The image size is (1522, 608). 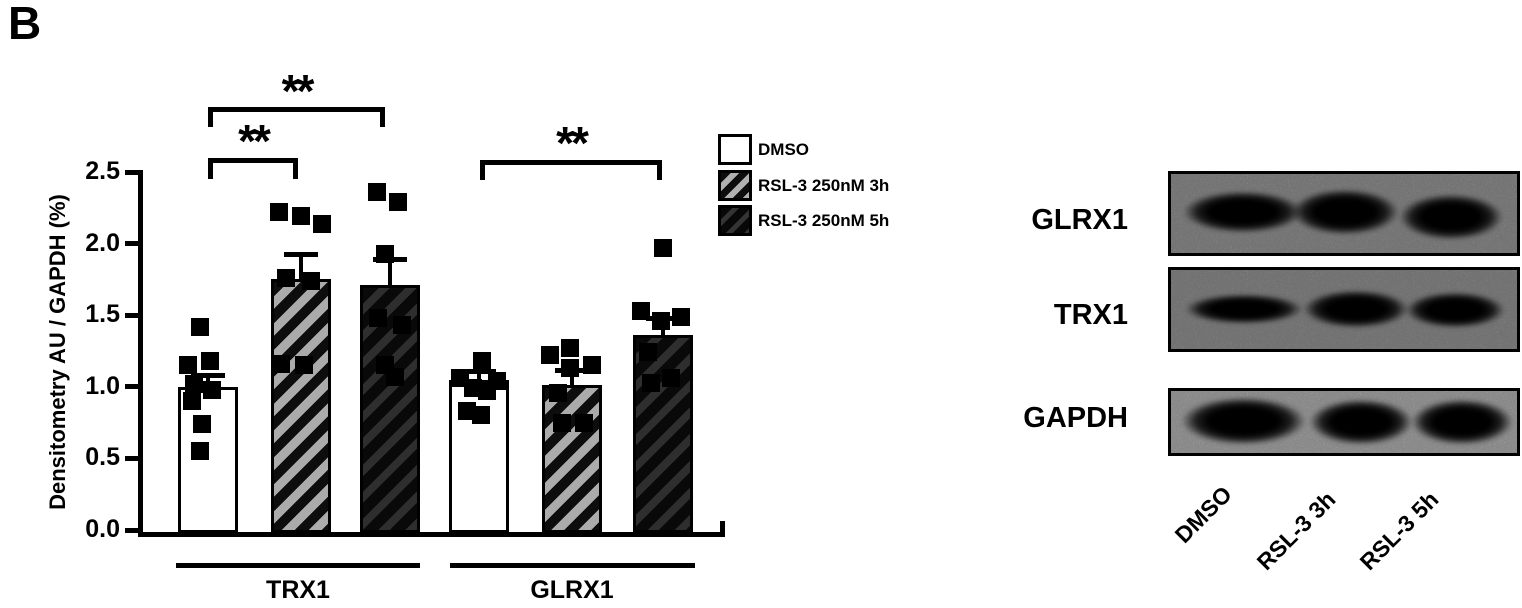 What do you see at coordinates (140, 353) in the screenshot?
I see `y-axis-line` at bounding box center [140, 353].